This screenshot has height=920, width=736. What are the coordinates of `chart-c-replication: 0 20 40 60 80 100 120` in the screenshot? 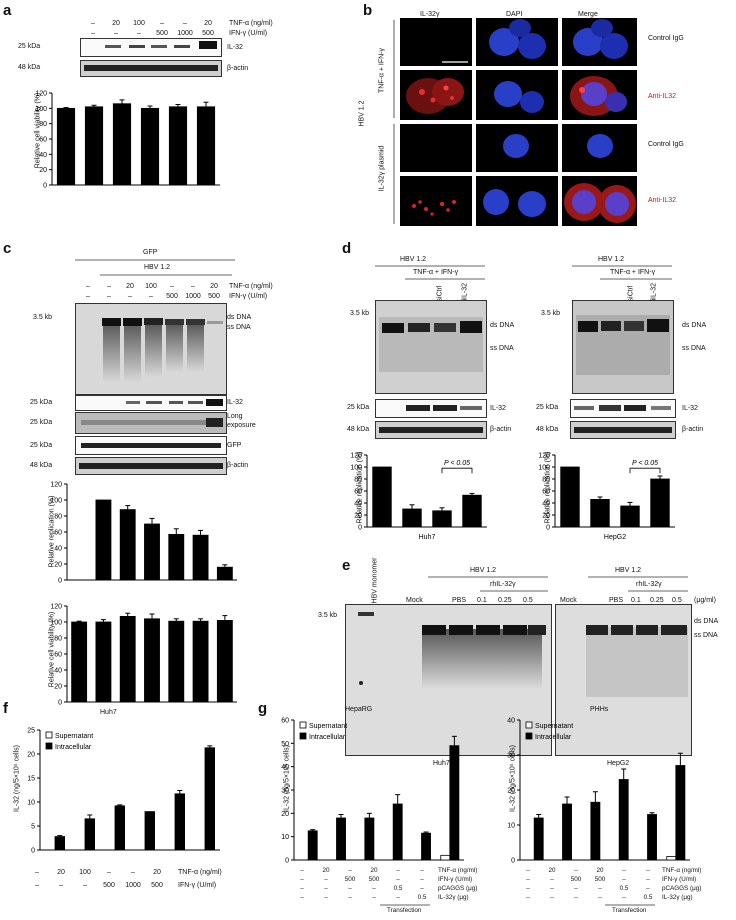 It's located at (143, 533).